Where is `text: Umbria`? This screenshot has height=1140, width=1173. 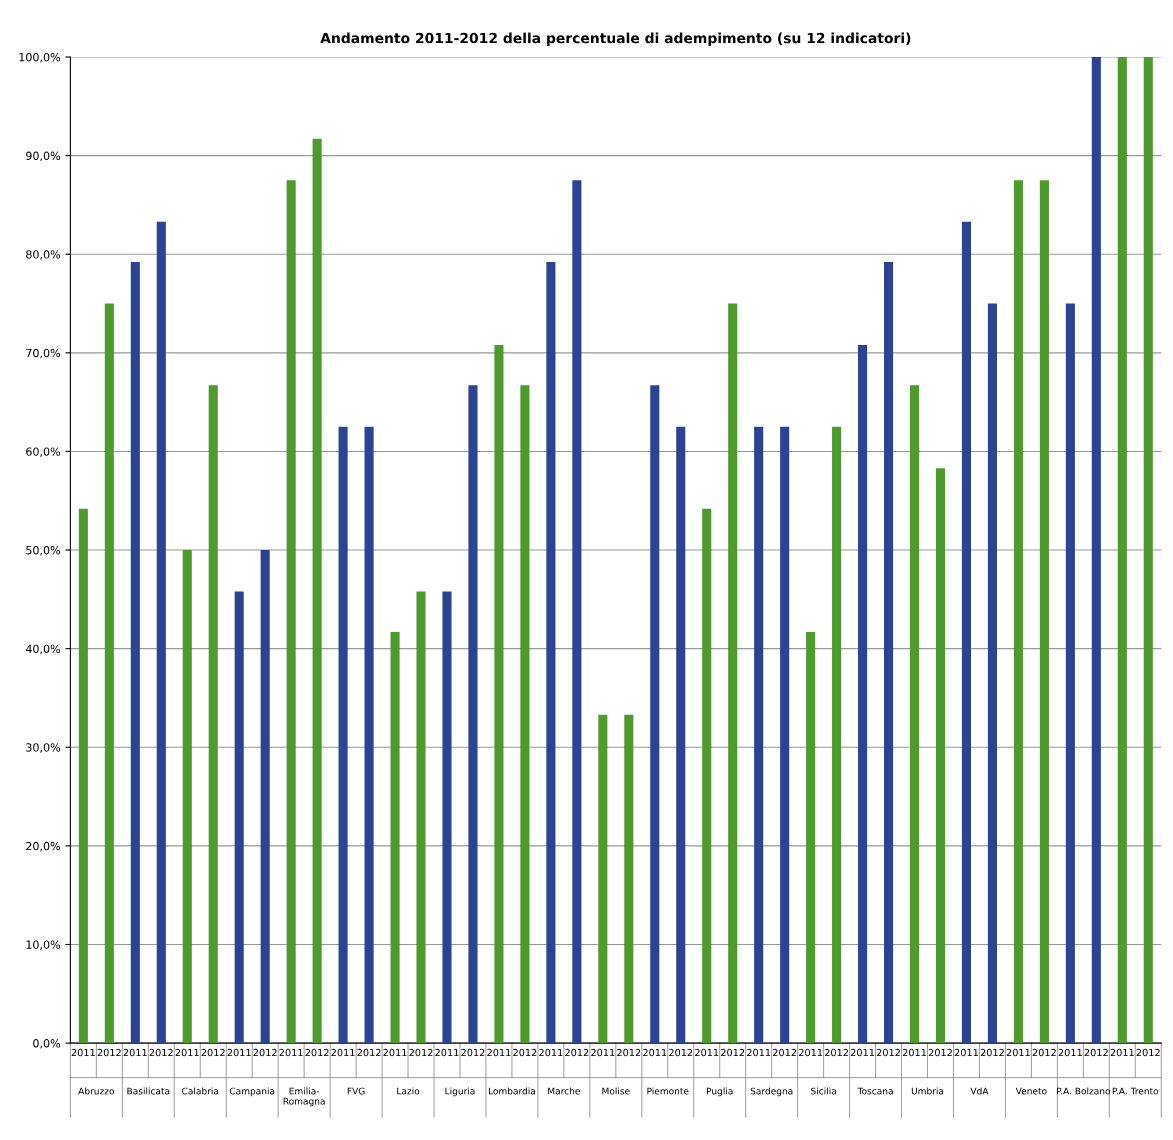
text: Umbria is located at coordinates (927, 1091).